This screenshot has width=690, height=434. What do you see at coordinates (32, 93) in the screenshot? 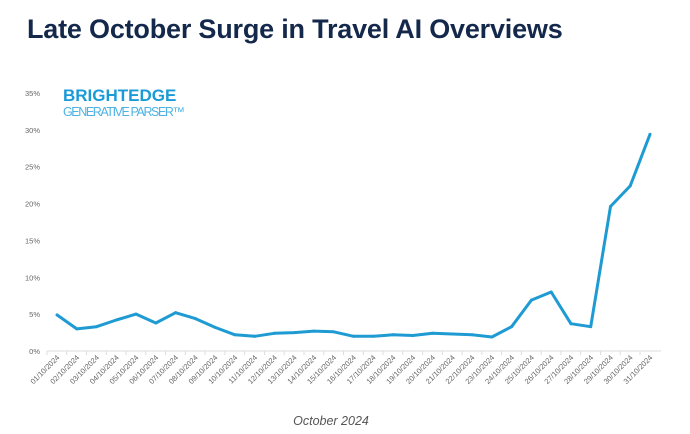
I see `y-tick-label: 35%` at bounding box center [32, 93].